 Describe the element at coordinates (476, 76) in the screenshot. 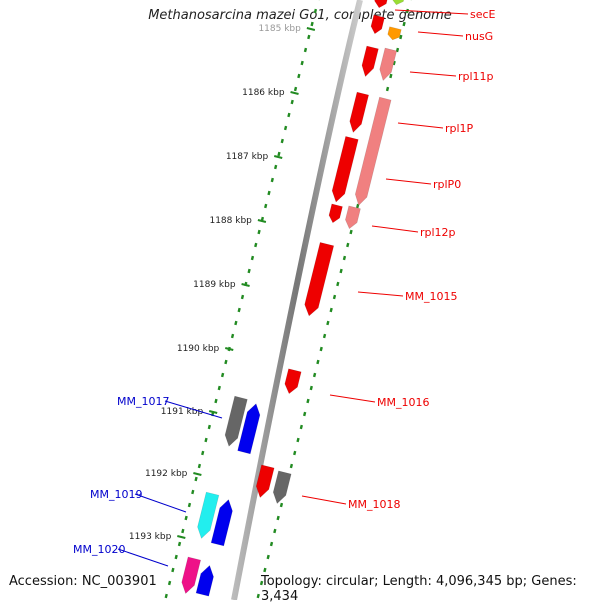

I see `gene-label-right: rpl11p` at that location.